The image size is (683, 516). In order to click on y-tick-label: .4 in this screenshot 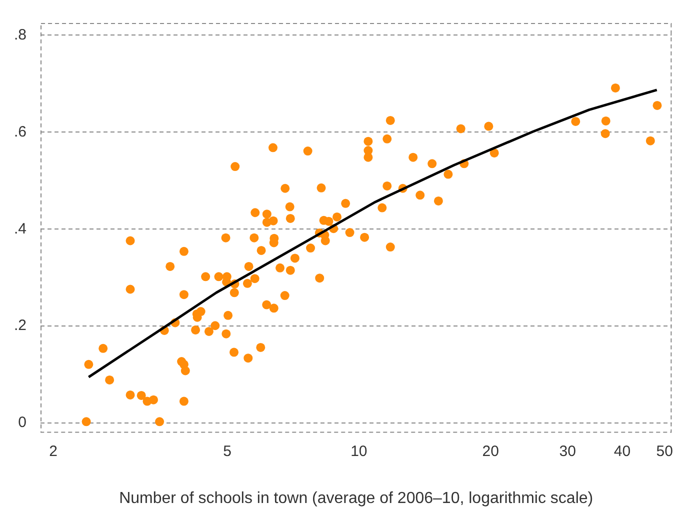, I will do `click(20, 229)`.